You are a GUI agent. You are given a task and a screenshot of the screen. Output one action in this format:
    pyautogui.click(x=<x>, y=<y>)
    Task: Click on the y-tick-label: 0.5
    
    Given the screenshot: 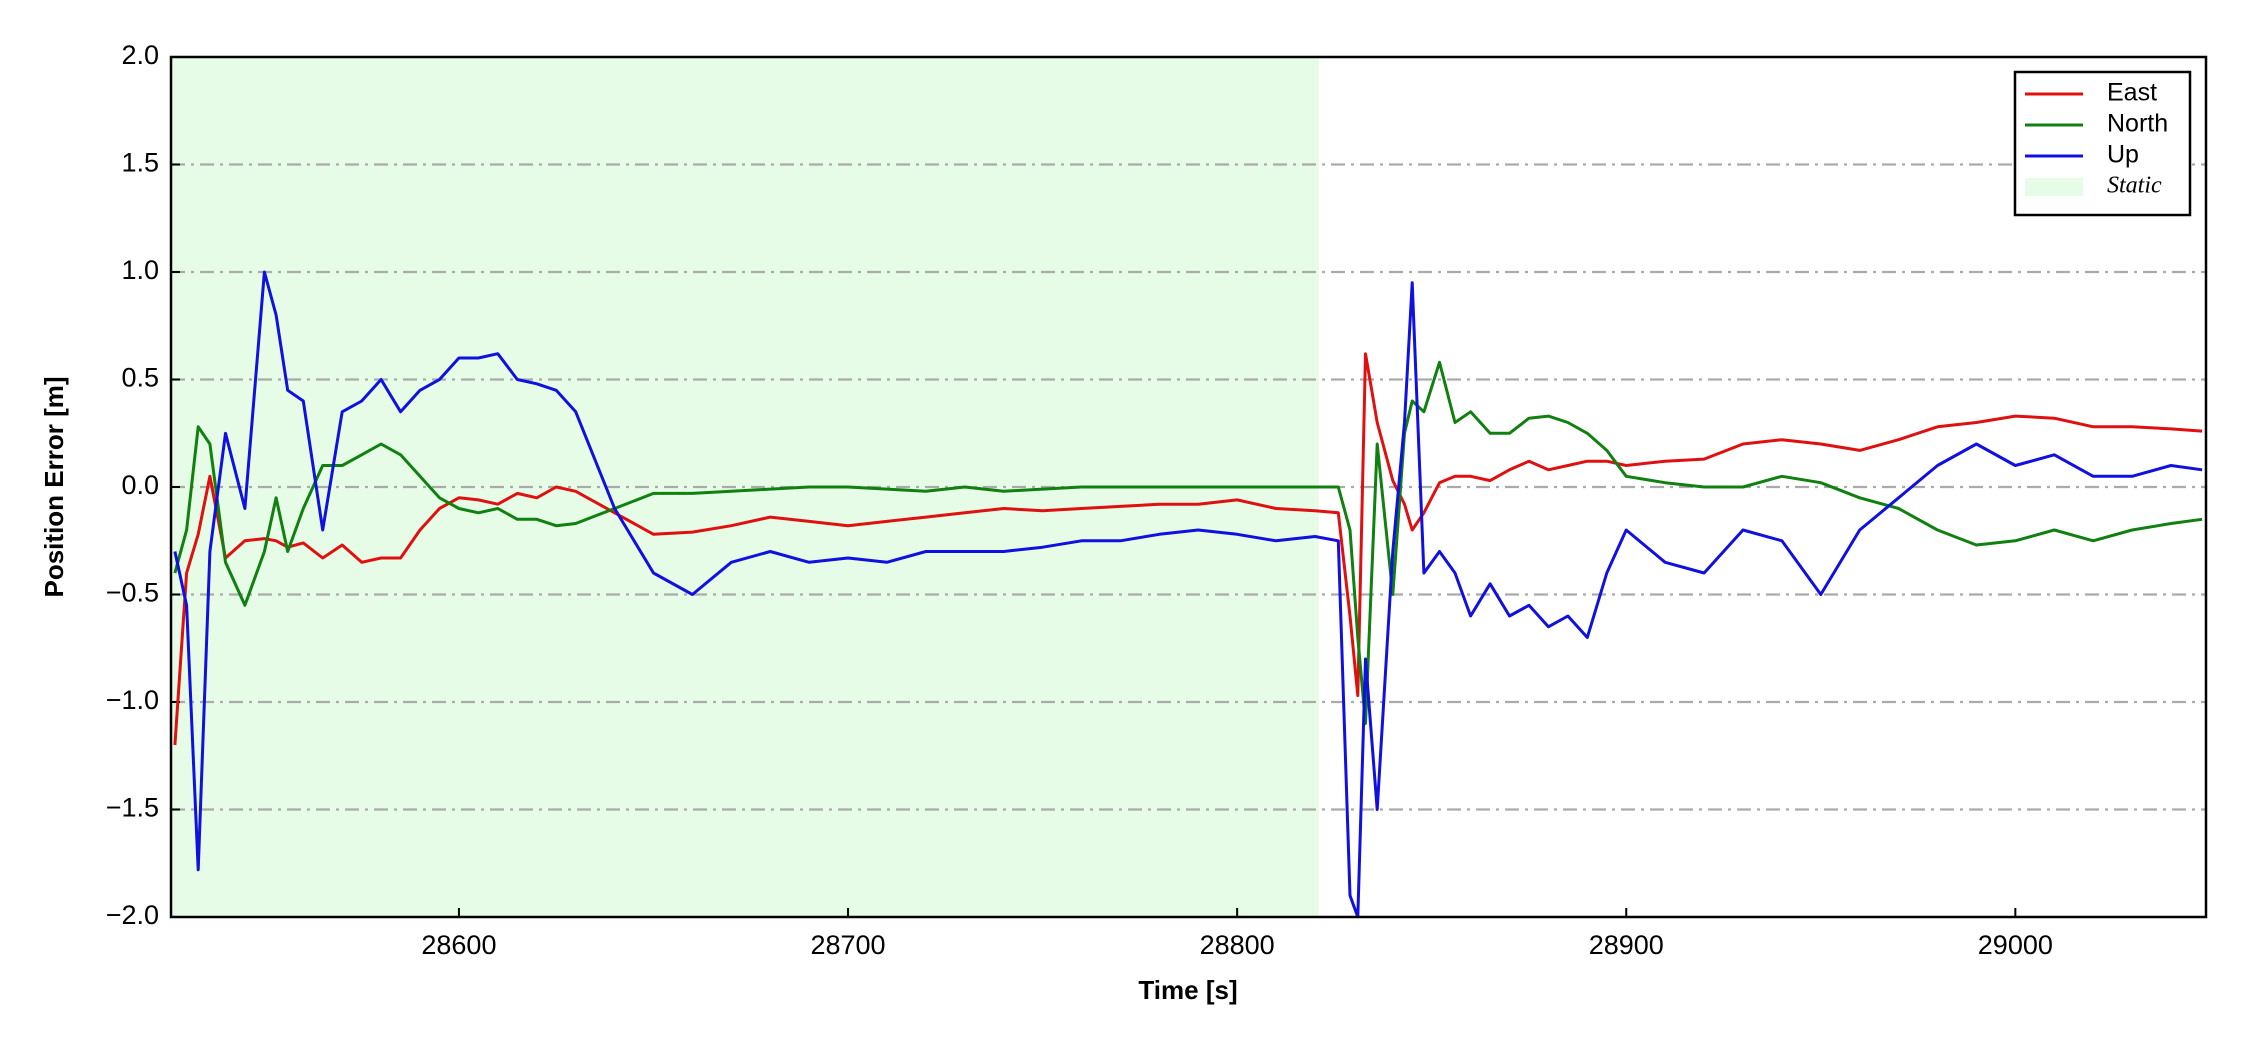 What is the action you would take?
    pyautogui.click(x=140, y=378)
    